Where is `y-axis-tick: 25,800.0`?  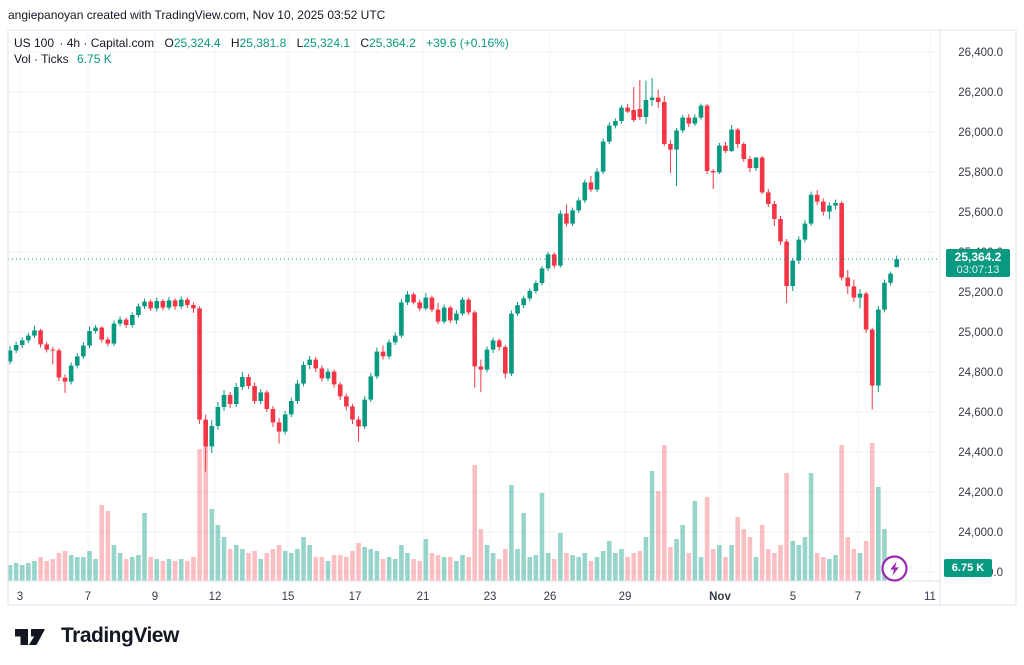
y-axis-tick: 25,800.0 is located at coordinates (980, 173).